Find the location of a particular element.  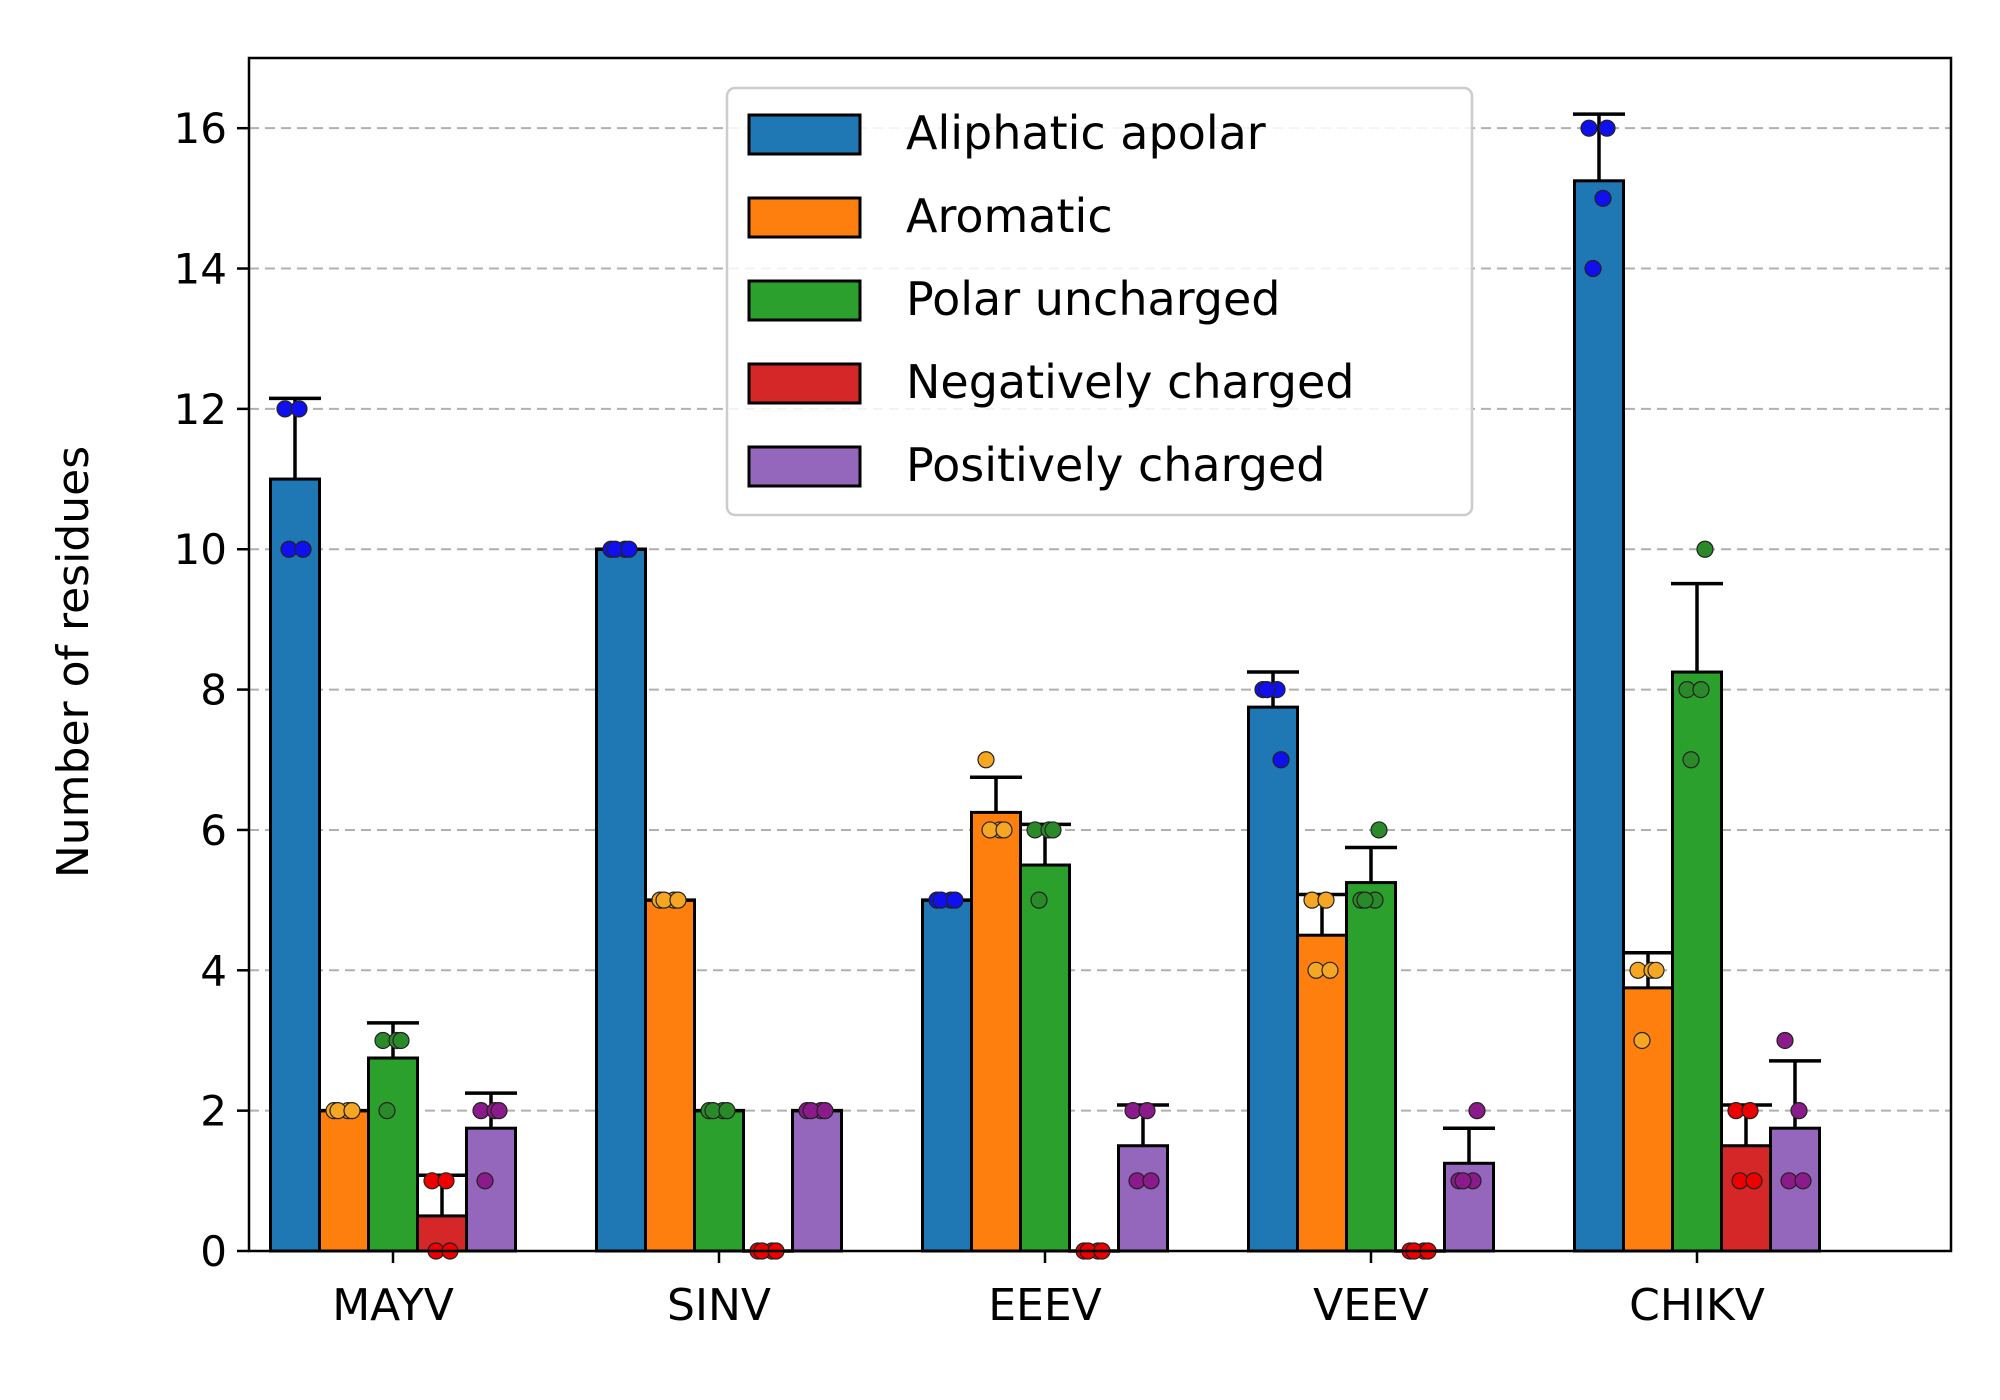

legend-label: Polar uncharged is located at coordinates (1093, 299).